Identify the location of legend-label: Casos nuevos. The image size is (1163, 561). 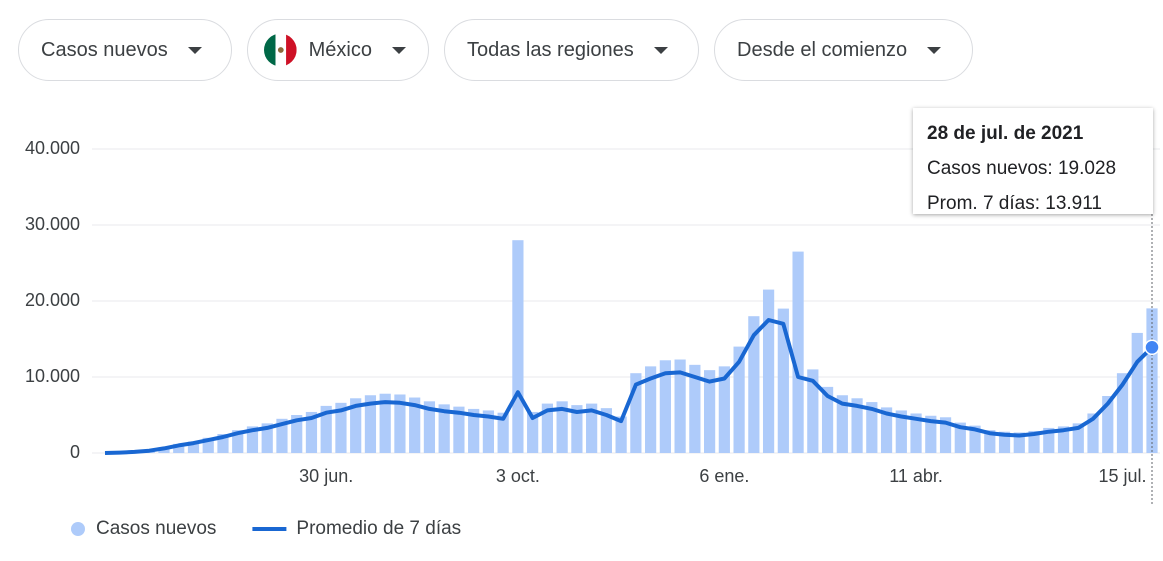
(156, 528).